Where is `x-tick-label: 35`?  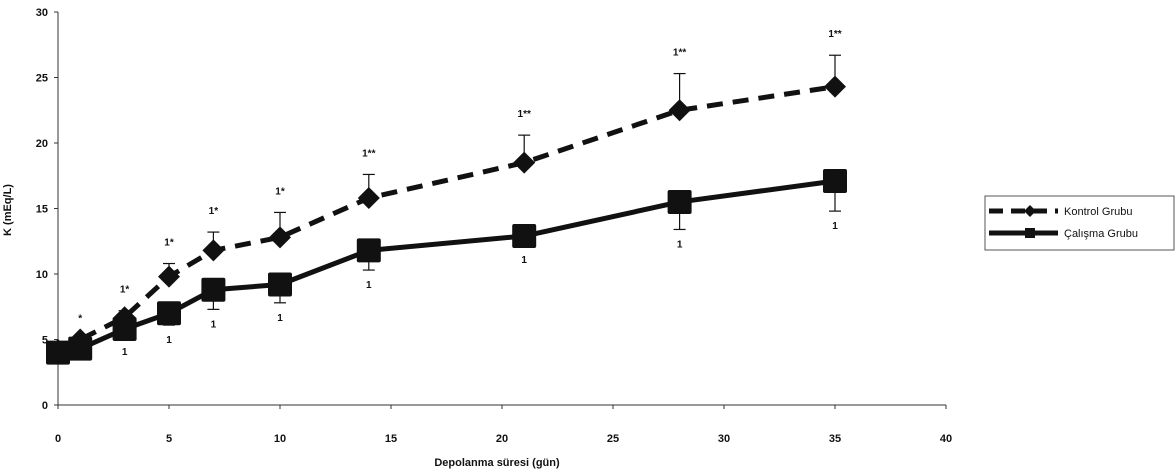
x-tick-label: 35 is located at coordinates (835, 439).